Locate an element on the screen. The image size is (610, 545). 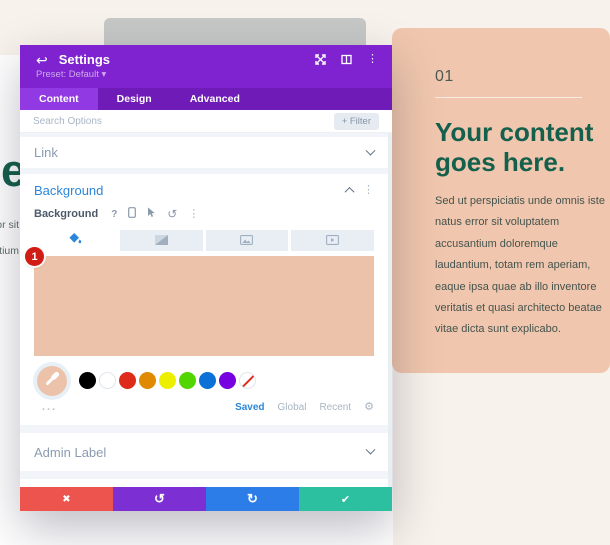
search-options-input is located at coordinates (133, 121).